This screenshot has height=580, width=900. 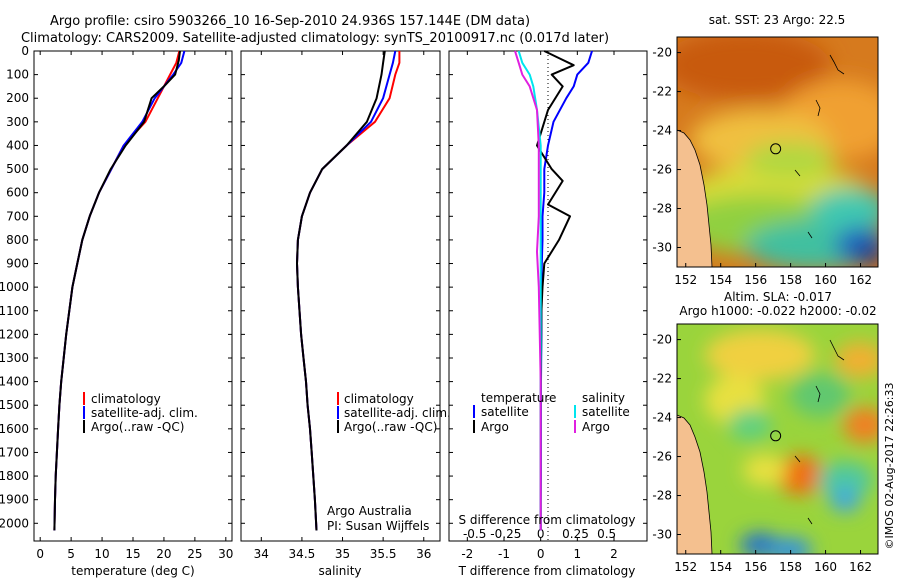 I want to click on legend-label-t-argo: Argo, so click(x=495, y=427).